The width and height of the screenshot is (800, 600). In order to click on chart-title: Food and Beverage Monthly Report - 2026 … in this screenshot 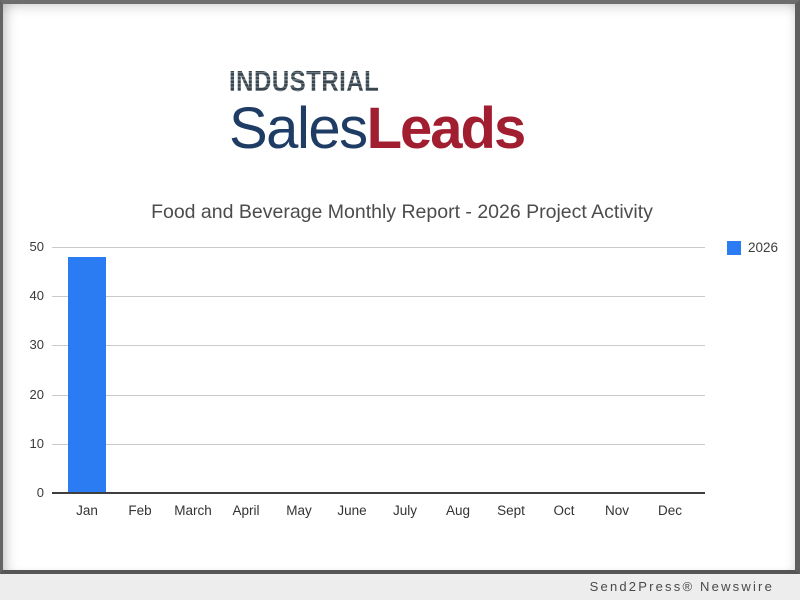, I will do `click(402, 212)`.